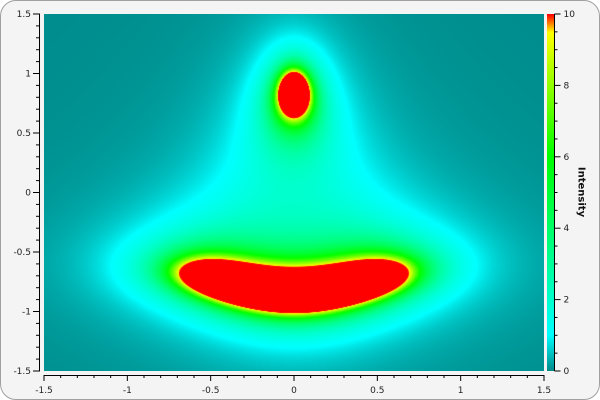  I want to click on x-tick-label: -1.5, so click(44, 391).